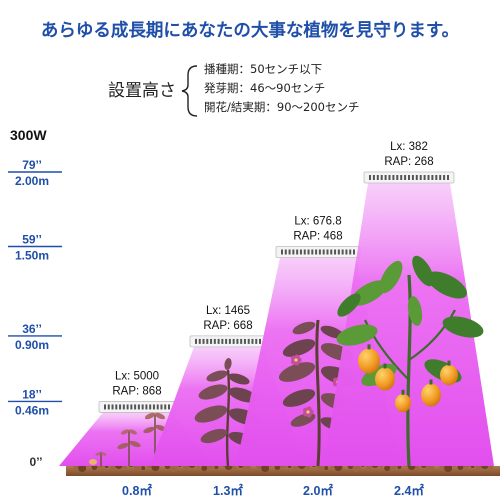 The height and width of the screenshot is (500, 500). What do you see at coordinates (250, 30) in the screenshot?
I see `headline: あらゆる成長期にあなたの大事な植物を見守ります。` at bounding box center [250, 30].